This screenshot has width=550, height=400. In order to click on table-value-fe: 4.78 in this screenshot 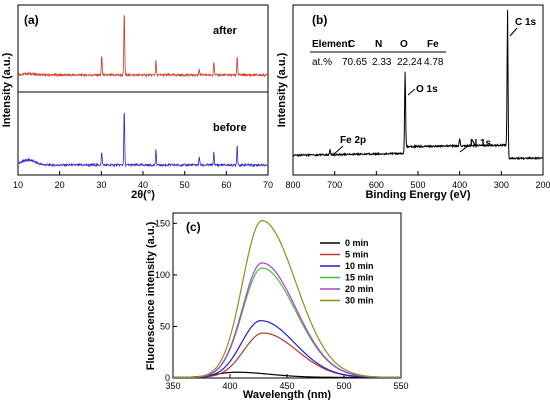, I will do `click(434, 62)`.